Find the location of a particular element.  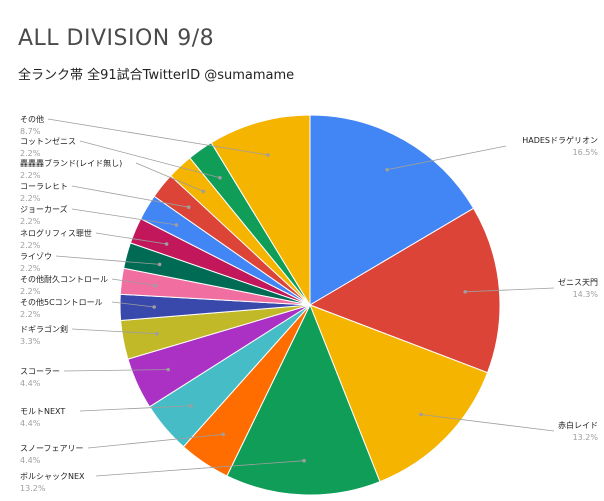

slice-label: その他 is located at coordinates (32, 119).